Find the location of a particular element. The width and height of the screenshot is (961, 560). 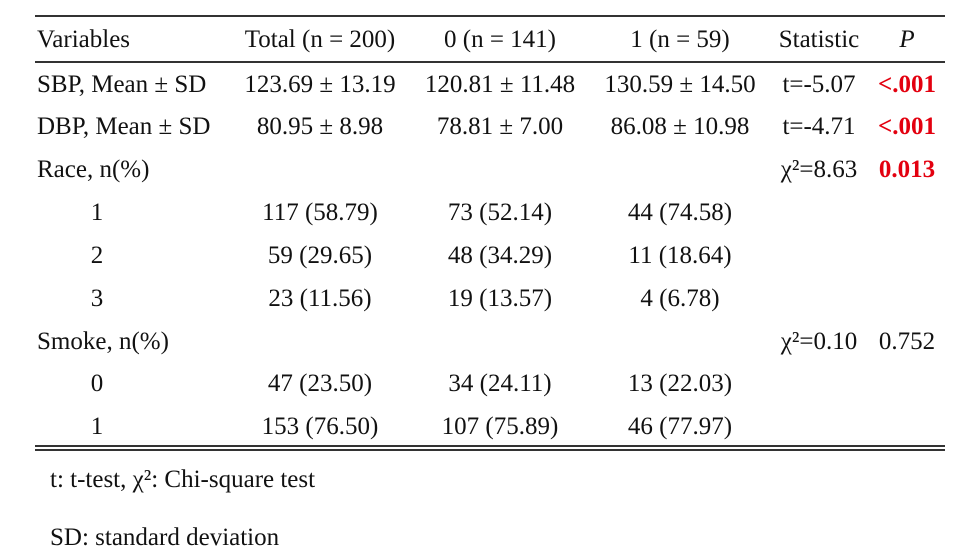

table-cell: t=-5.07 is located at coordinates (819, 84).